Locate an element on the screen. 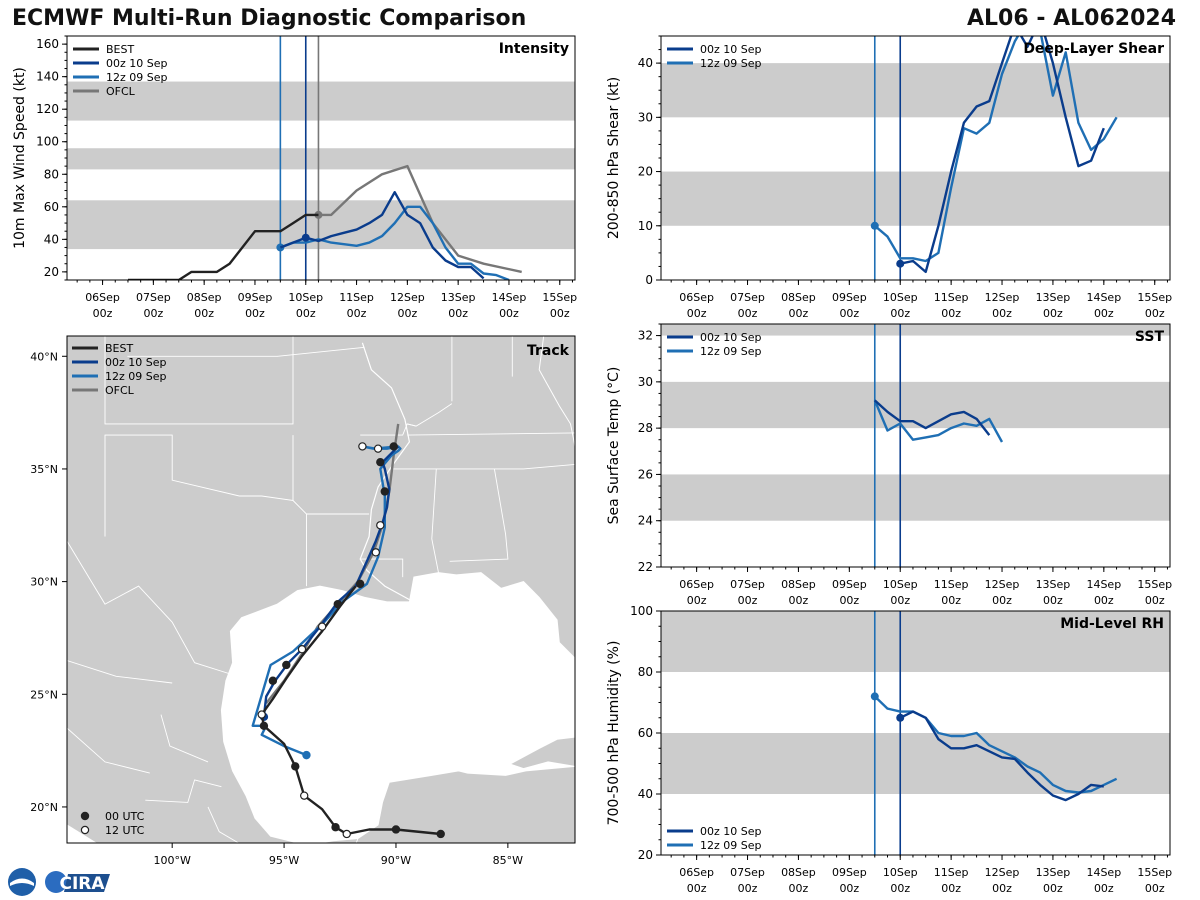 Image resolution: width=1200 pixels, height=900 pixels. intensity-ytick-label: 160 is located at coordinates (47, 44).